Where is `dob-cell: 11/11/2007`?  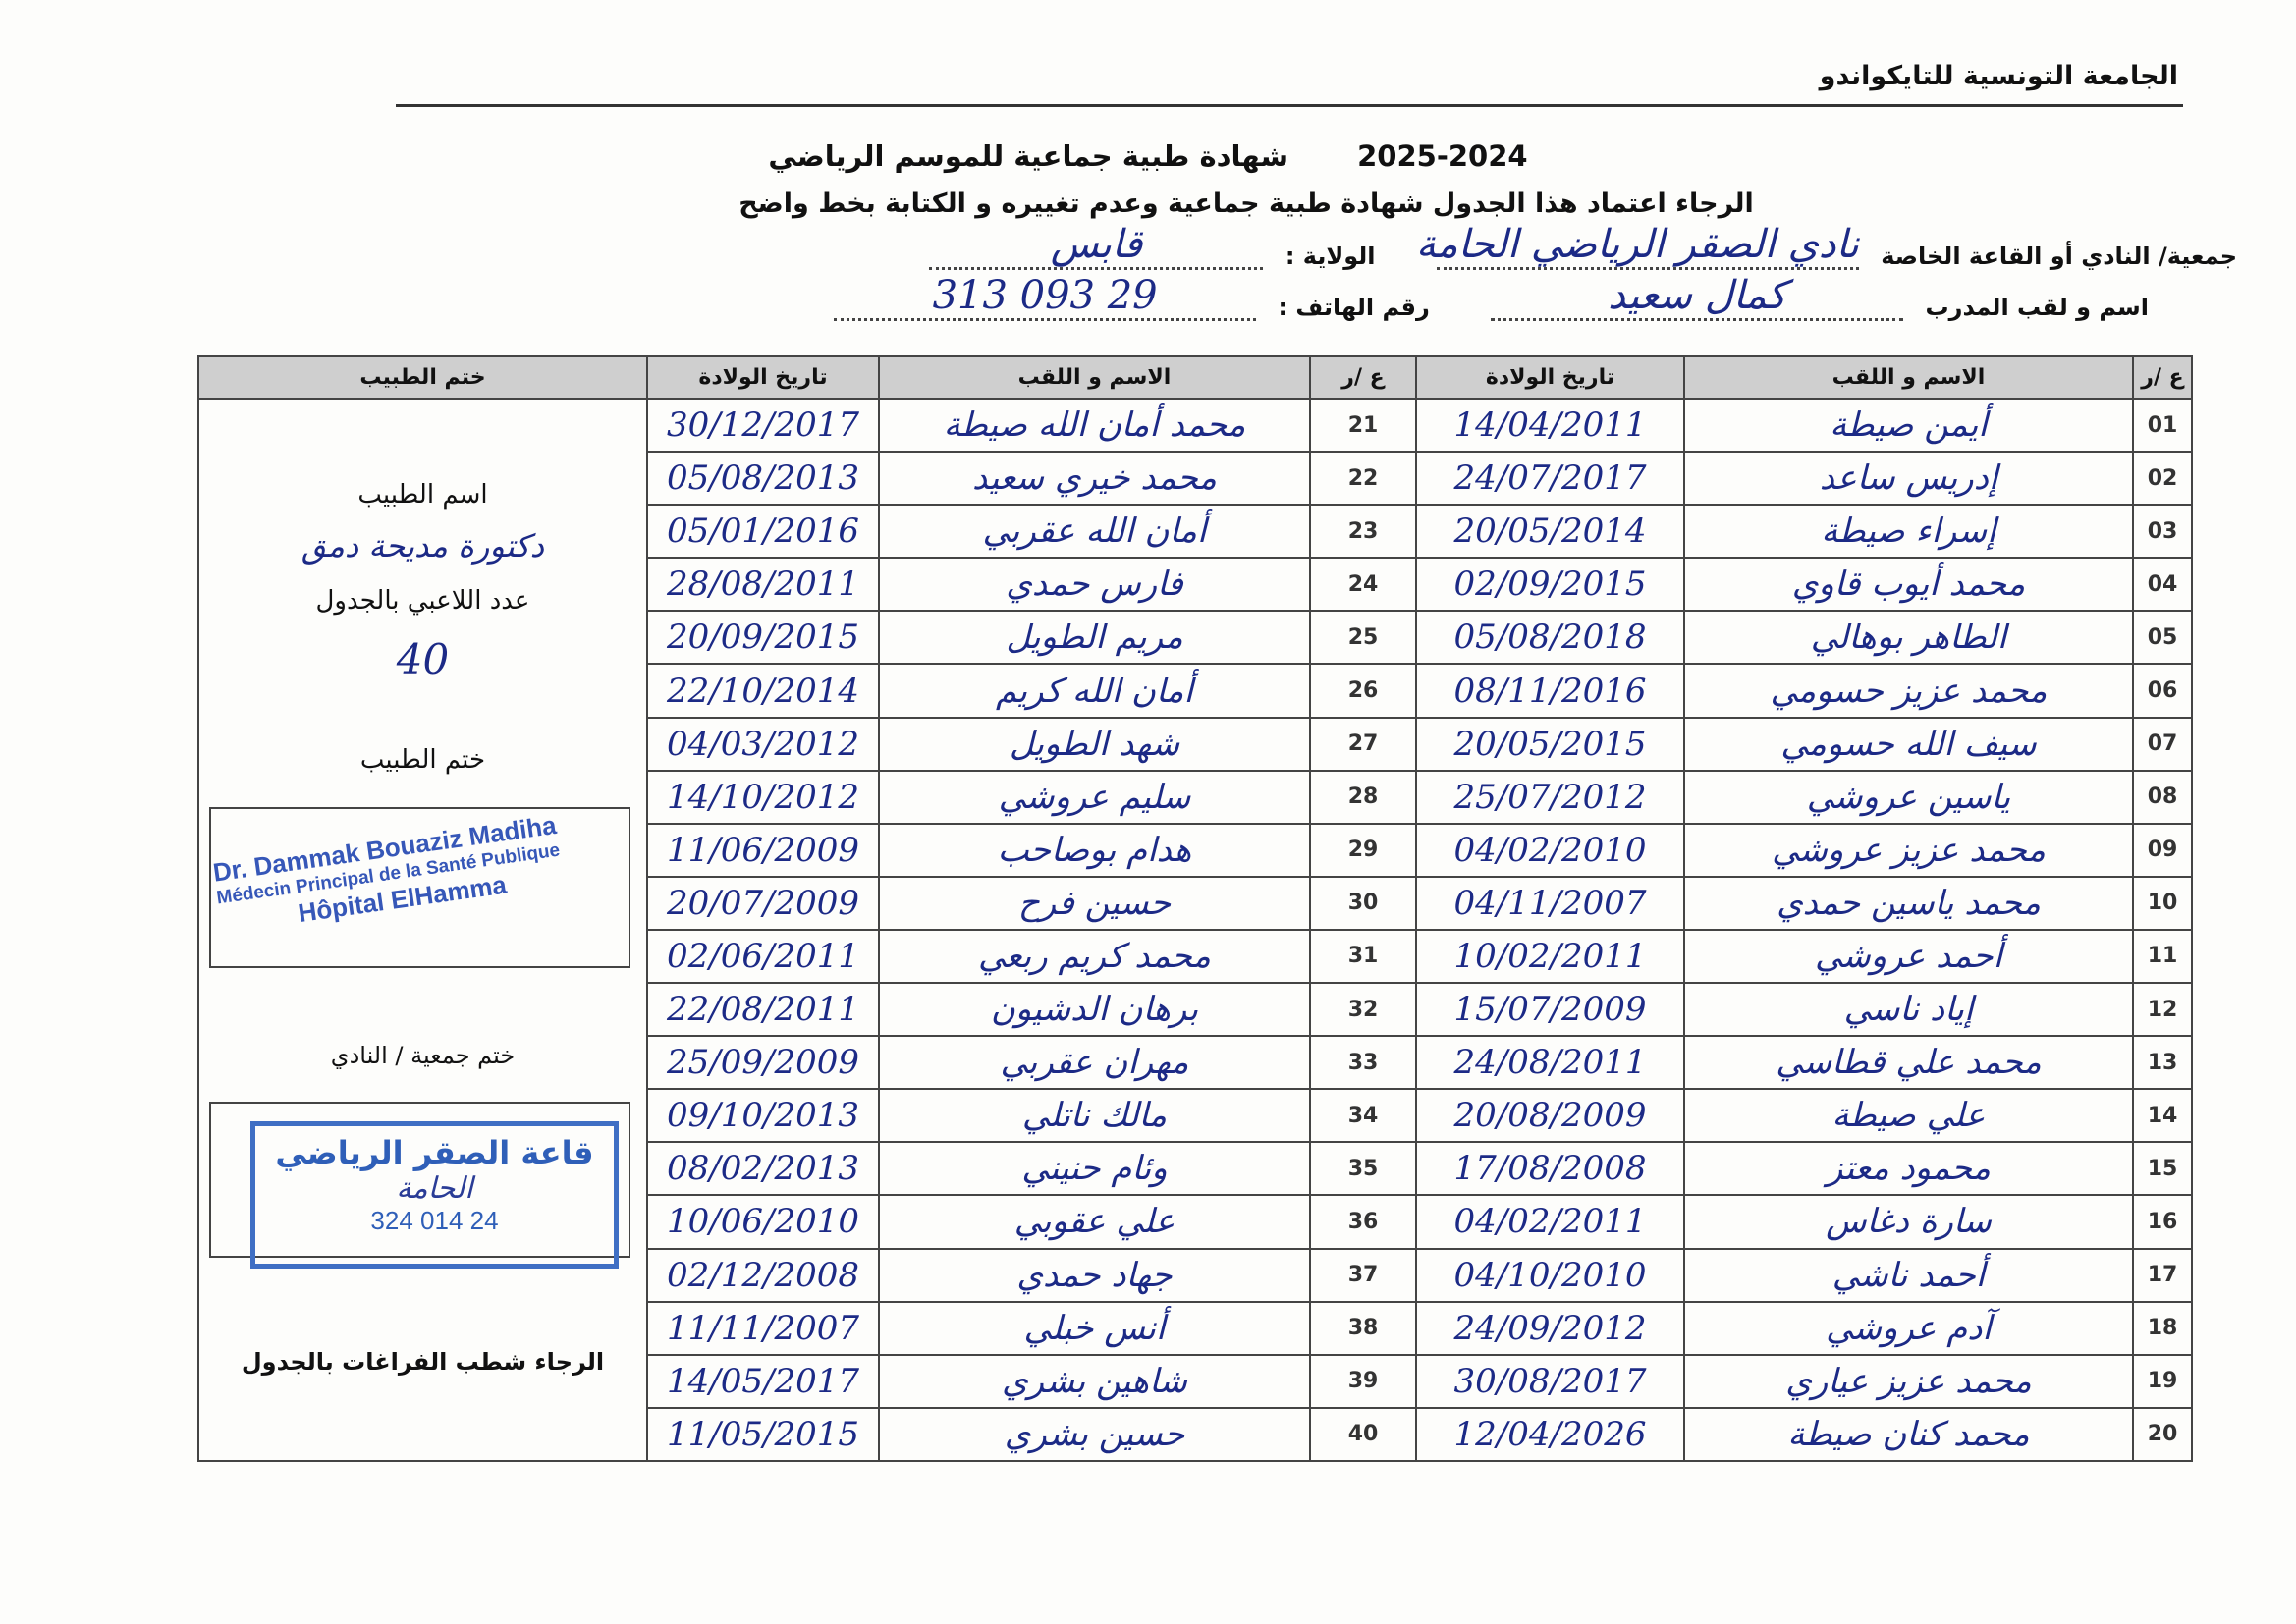 dob-cell: 11/11/2007 is located at coordinates (763, 1328).